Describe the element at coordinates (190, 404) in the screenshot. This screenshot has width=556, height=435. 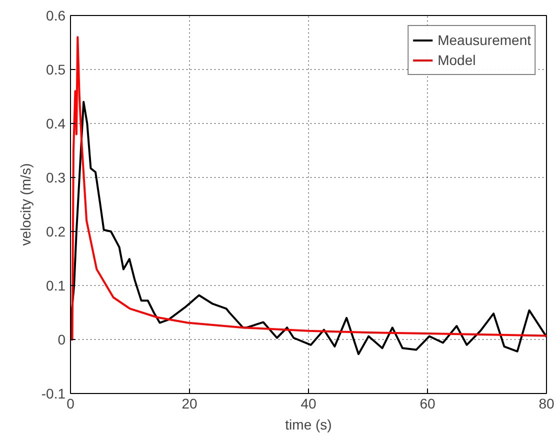
I see `x-tick-label: 20` at that location.